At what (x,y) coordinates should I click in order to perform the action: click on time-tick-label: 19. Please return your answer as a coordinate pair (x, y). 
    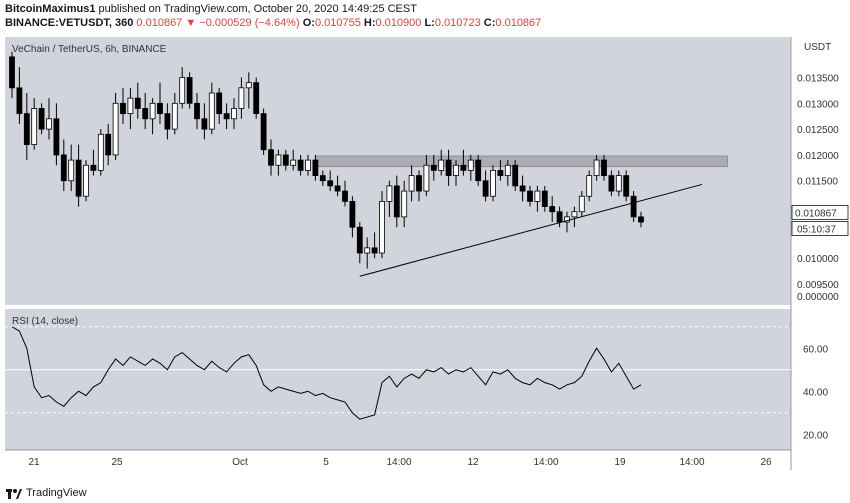
    Looking at the image, I should click on (620, 462).